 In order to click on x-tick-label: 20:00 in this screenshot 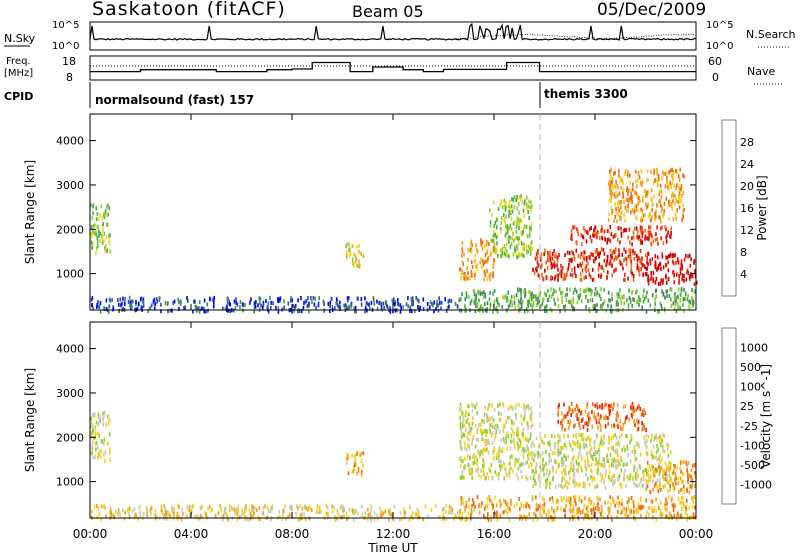, I will do `click(595, 534)`.